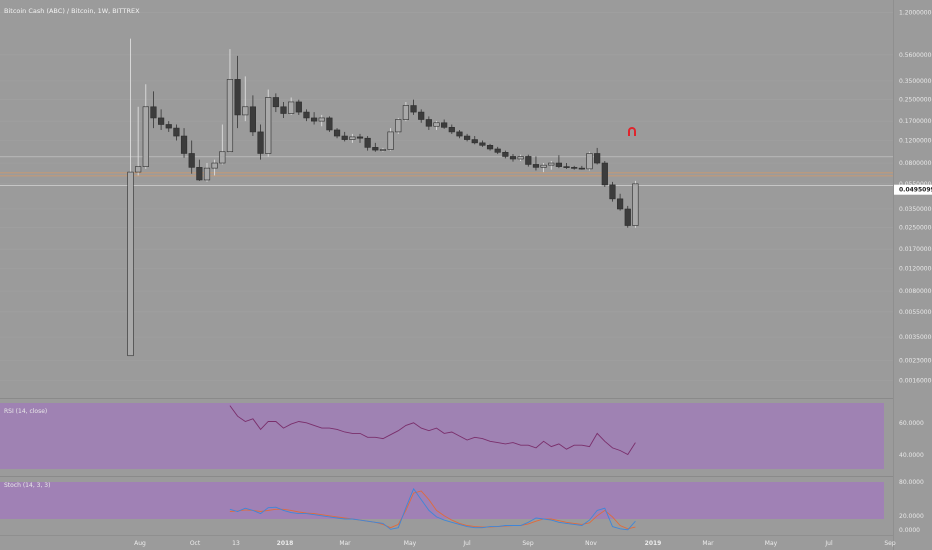  What do you see at coordinates (915, 121) in the screenshot?
I see `price-tick-label: 0.17000000` at bounding box center [915, 121].